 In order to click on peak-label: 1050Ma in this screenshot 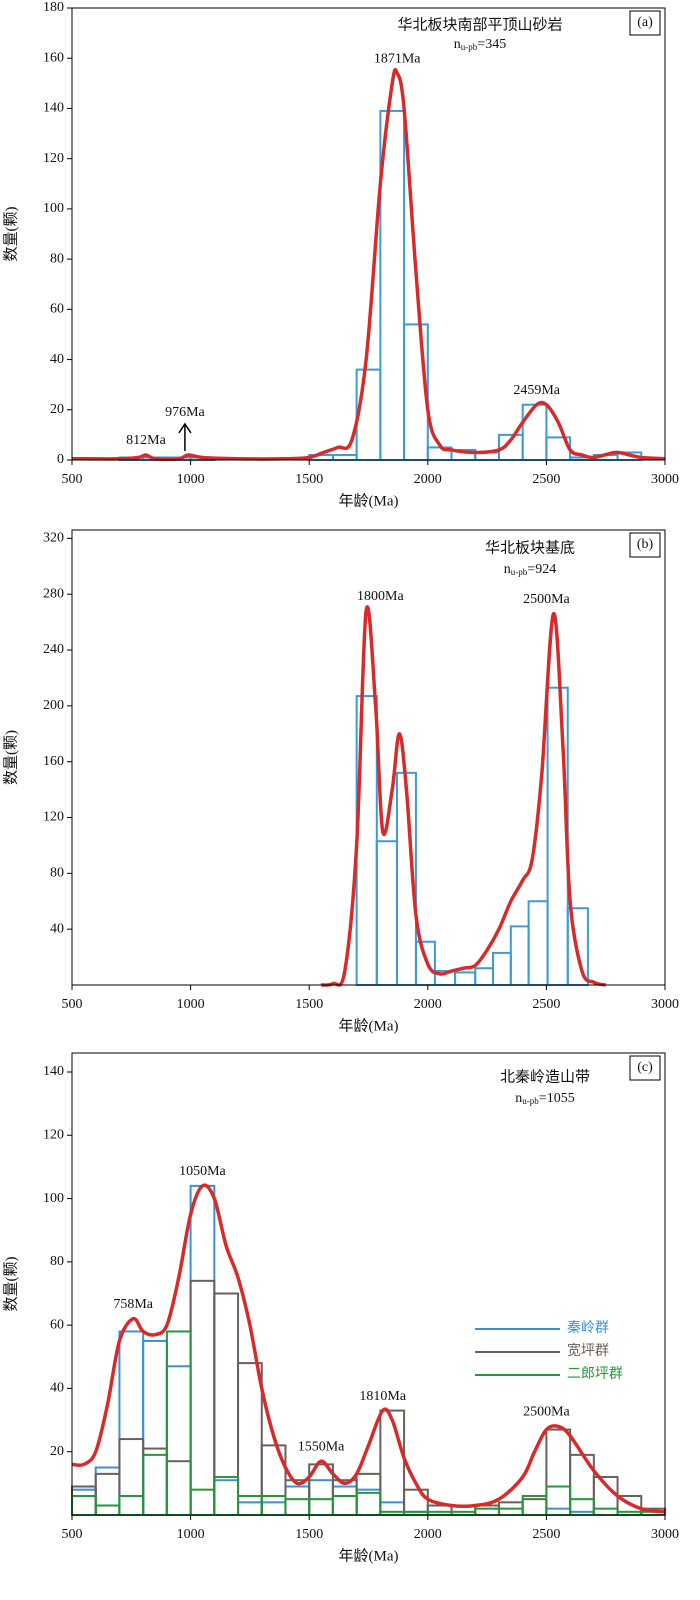, I will do `click(202, 1171)`.